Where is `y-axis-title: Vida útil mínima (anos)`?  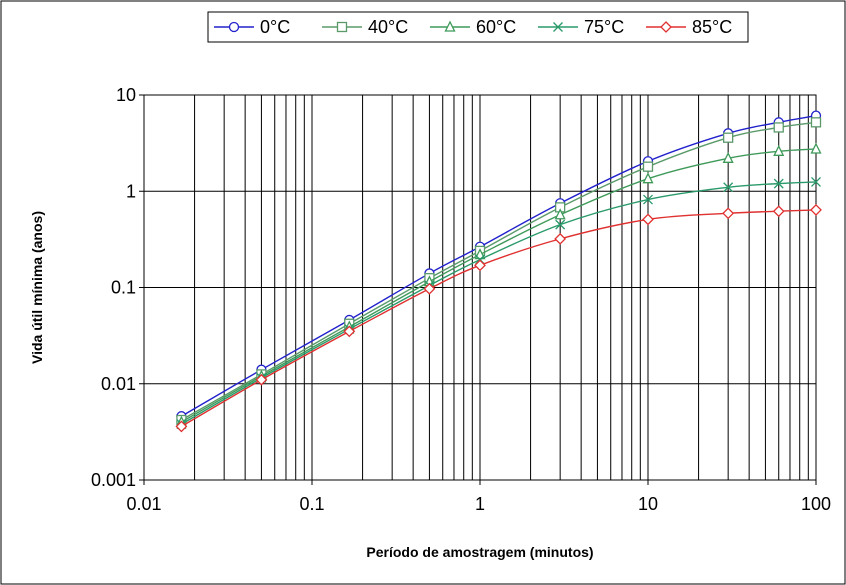
y-axis-title: Vida útil mínima (anos) is located at coordinates (37, 287).